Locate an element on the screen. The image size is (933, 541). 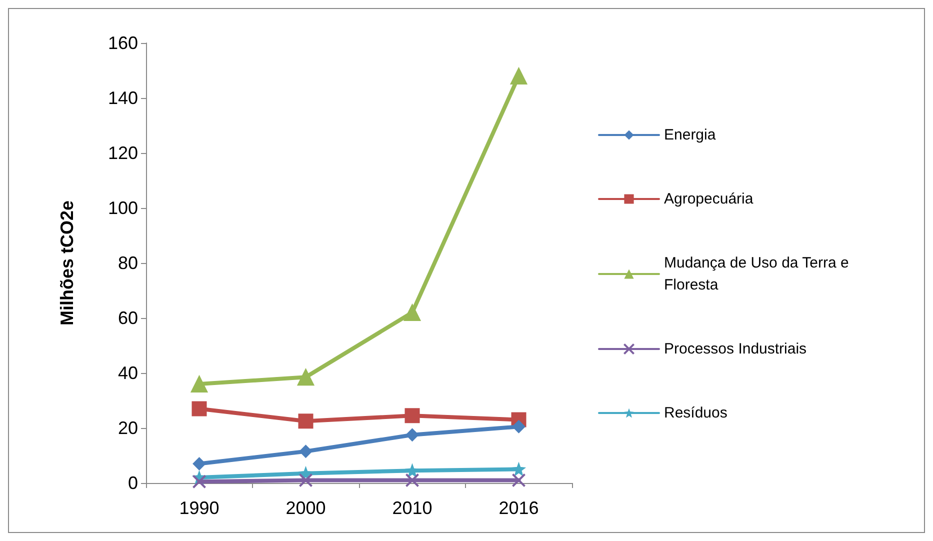
y-axis-title: Milhões tCO2e is located at coordinates (67, 263).